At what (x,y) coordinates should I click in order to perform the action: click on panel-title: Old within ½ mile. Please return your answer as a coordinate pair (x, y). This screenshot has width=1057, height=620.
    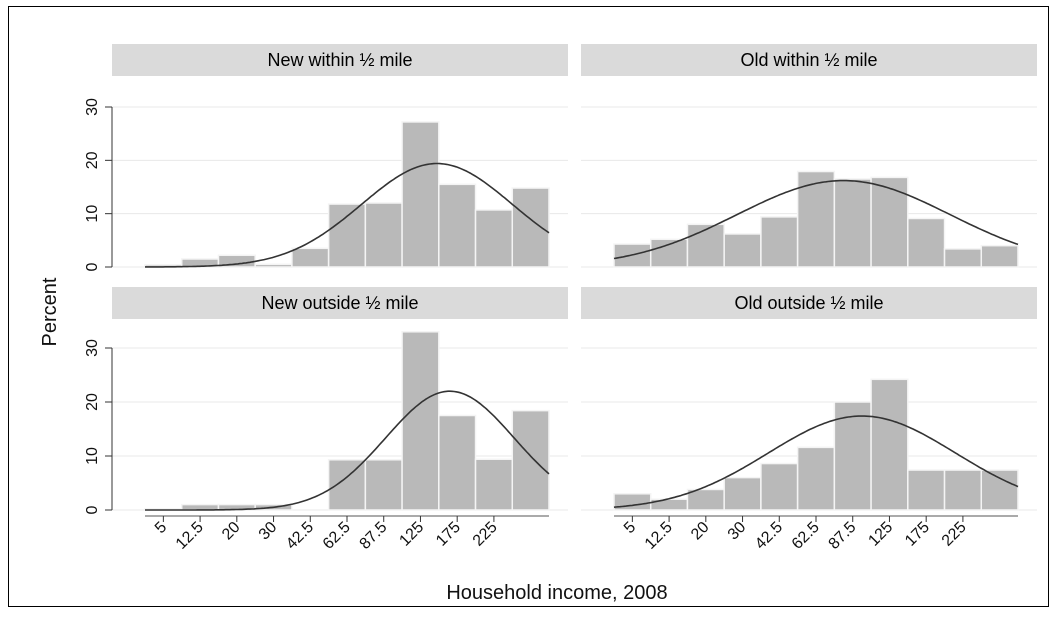
    Looking at the image, I should click on (808, 60).